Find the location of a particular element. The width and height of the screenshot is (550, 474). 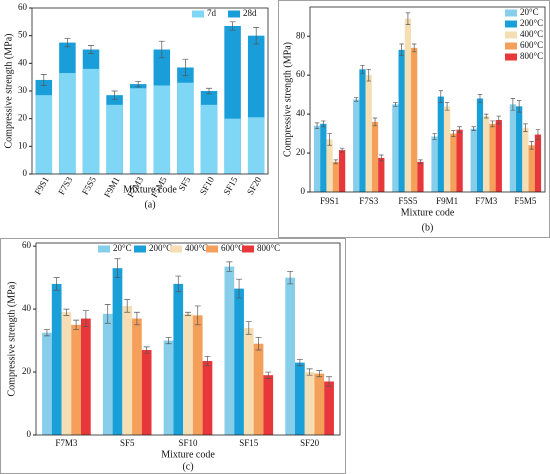

x-tick-label: SF20 is located at coordinates (254, 186).